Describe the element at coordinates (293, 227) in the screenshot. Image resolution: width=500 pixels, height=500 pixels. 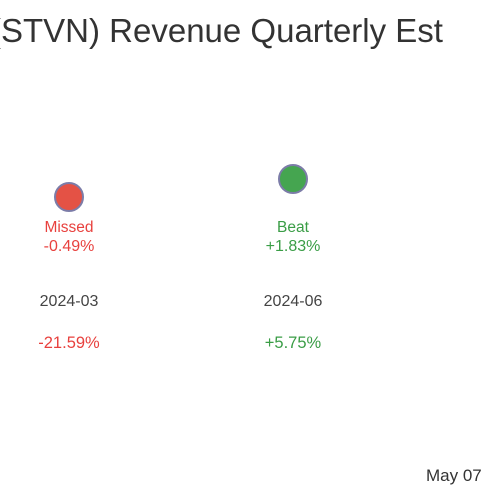
I see `status-label: Beat` at that location.